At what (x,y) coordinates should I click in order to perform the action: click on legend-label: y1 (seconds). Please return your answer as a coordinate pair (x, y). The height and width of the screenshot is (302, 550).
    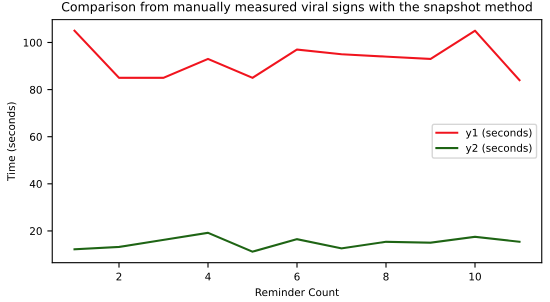
    Looking at the image, I should click on (499, 133).